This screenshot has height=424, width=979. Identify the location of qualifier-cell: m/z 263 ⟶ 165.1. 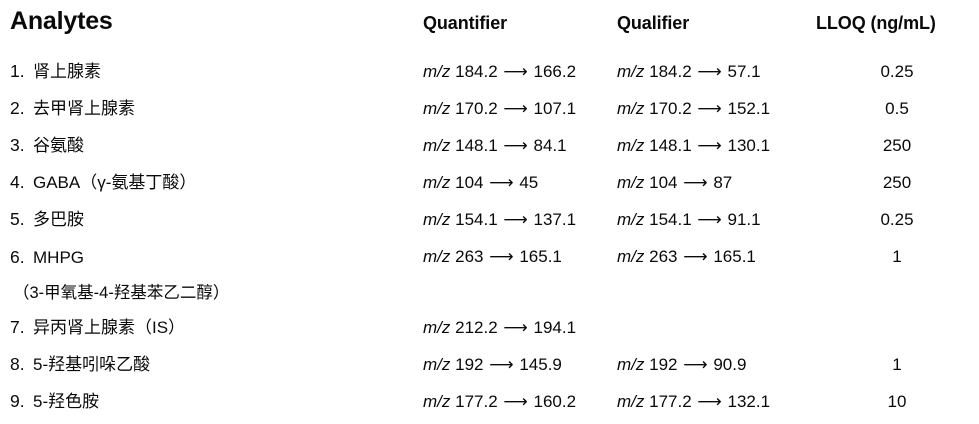
(716, 273).